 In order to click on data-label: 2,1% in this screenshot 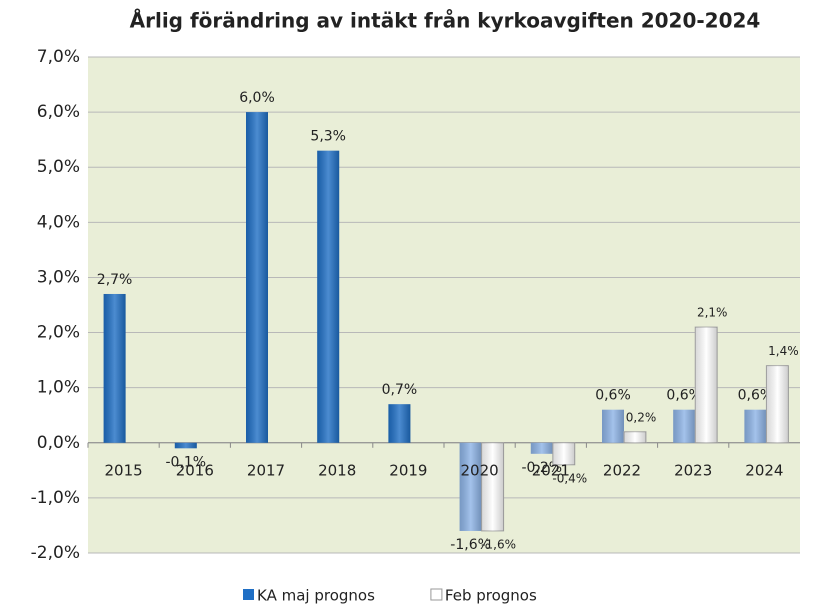, I will do `click(712, 313)`.